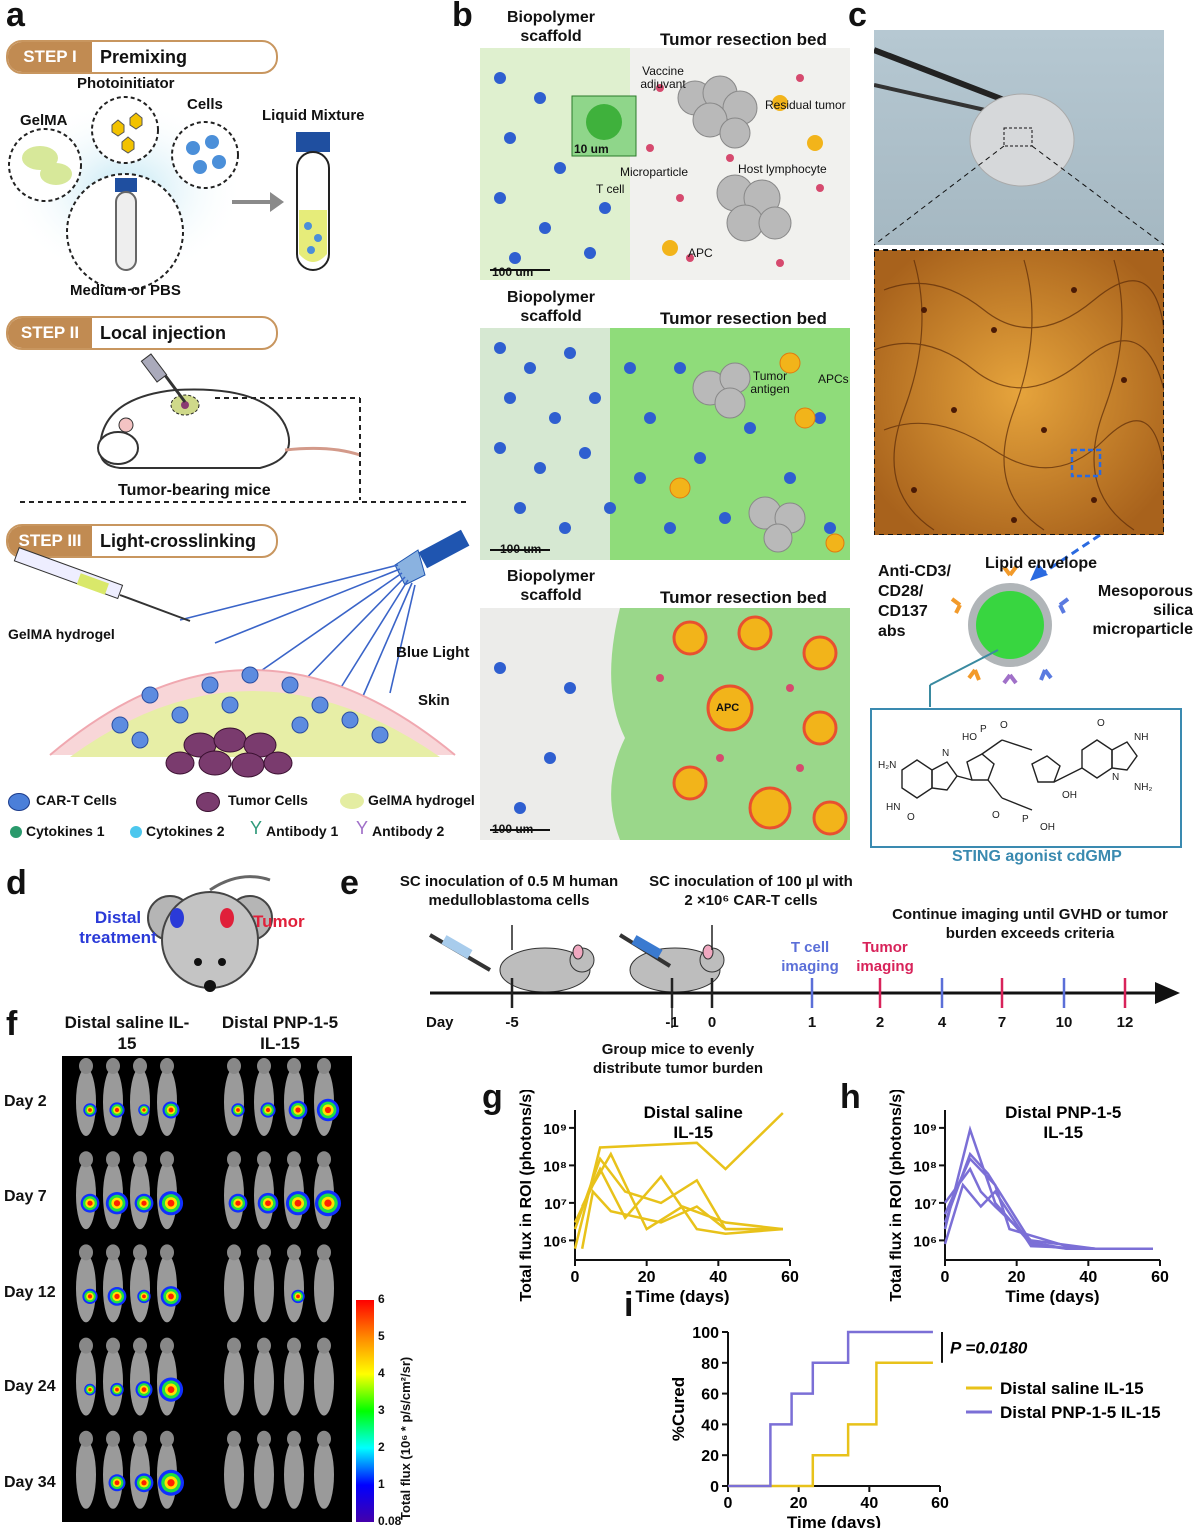  Describe the element at coordinates (710, 1395) in the screenshot. I see `y-tick-label-3: 60` at that location.